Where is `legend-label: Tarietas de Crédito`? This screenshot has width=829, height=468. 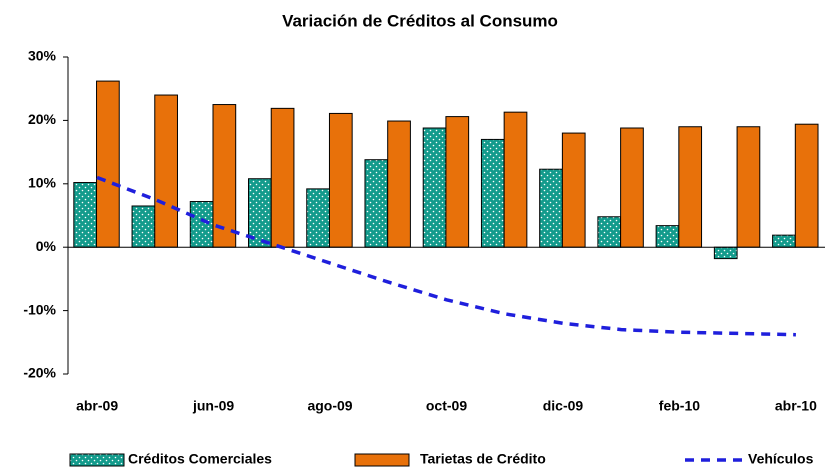
legend-label: Tarietas de Crédito is located at coordinates (483, 459).